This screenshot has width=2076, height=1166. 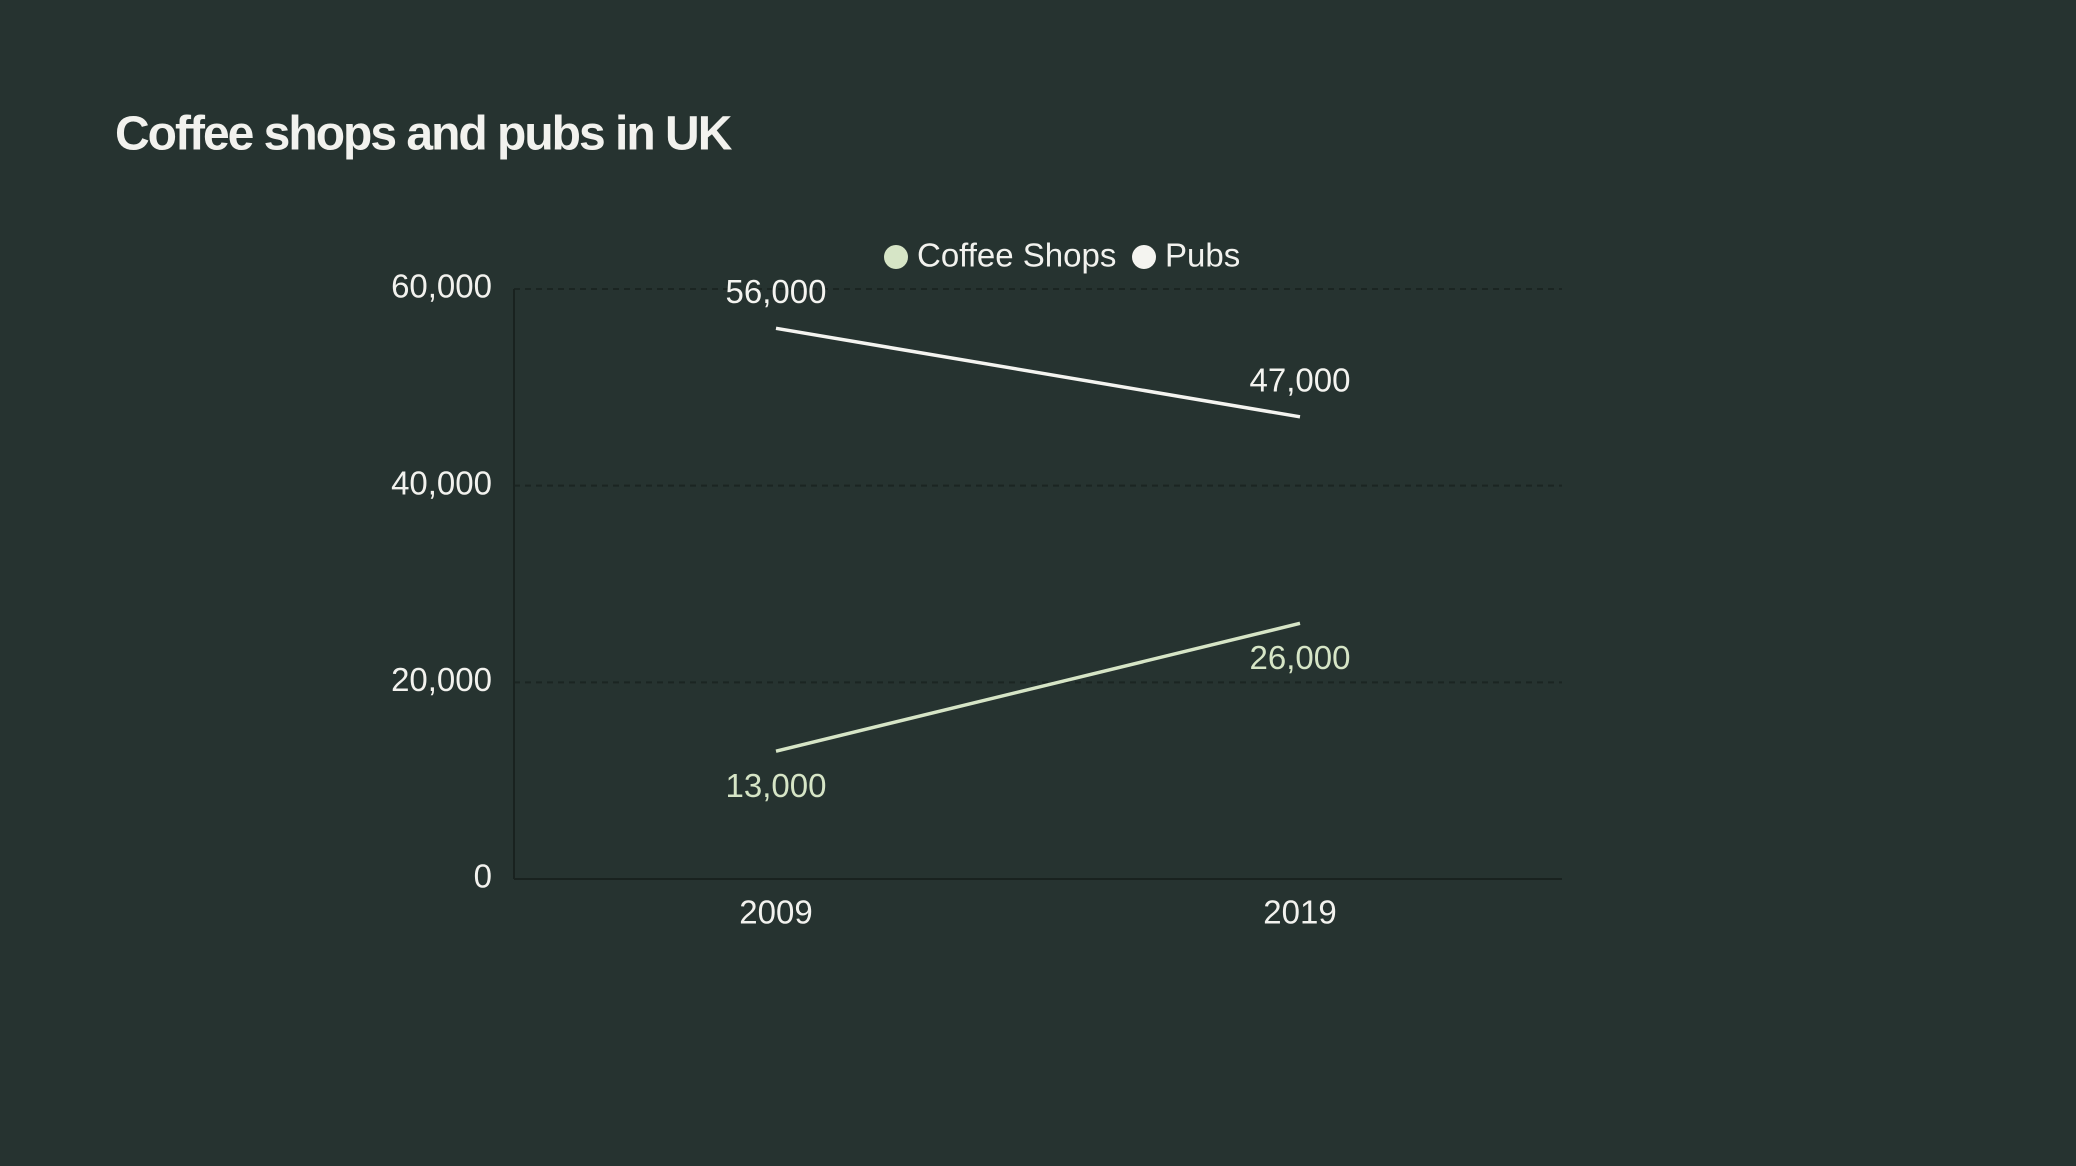 What do you see at coordinates (776, 785) in the screenshot?
I see `data-label: 13,000` at bounding box center [776, 785].